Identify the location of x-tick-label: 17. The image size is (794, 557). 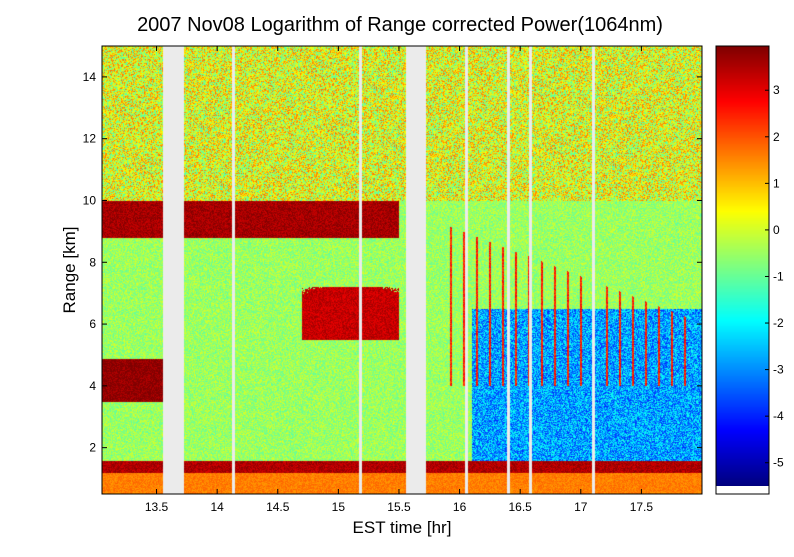
(581, 507).